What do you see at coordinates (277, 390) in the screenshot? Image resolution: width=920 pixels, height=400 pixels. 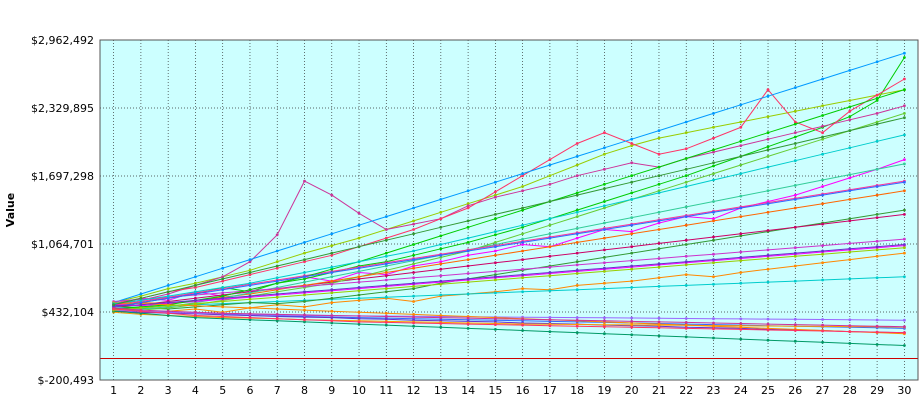 I see `x-tick-label: 7` at bounding box center [277, 390].